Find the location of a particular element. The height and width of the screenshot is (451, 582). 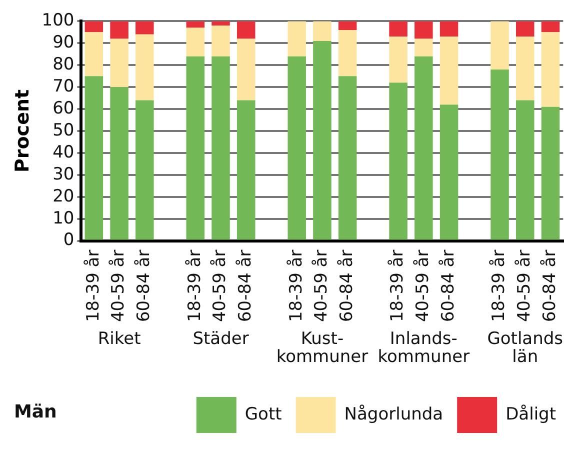

y-tick-label: 80 is located at coordinates (63, 64).